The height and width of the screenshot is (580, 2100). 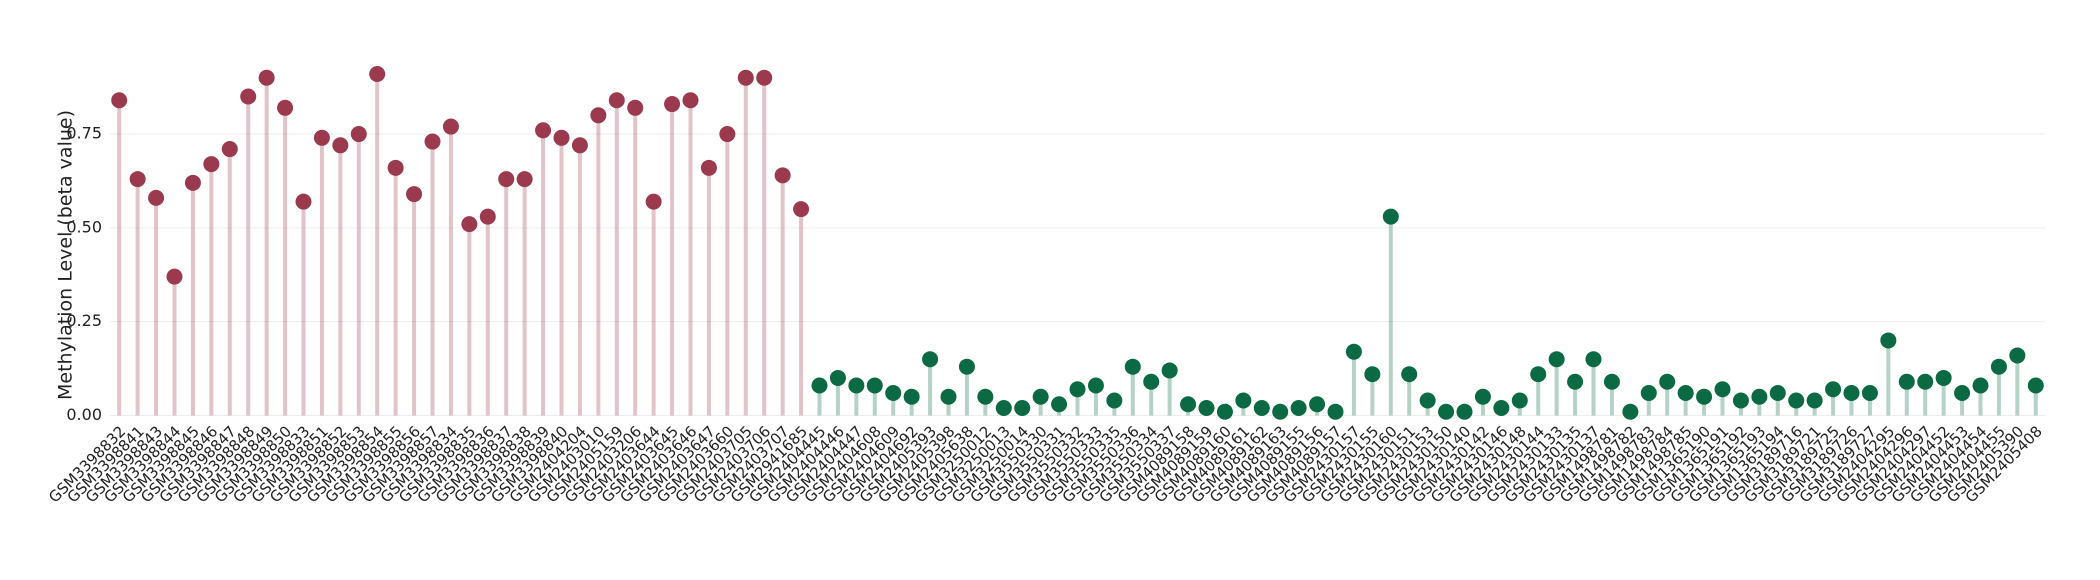 What do you see at coordinates (66, 255) in the screenshot?
I see `y-axis-label: Methylation Level (beta value)` at bounding box center [66, 255].